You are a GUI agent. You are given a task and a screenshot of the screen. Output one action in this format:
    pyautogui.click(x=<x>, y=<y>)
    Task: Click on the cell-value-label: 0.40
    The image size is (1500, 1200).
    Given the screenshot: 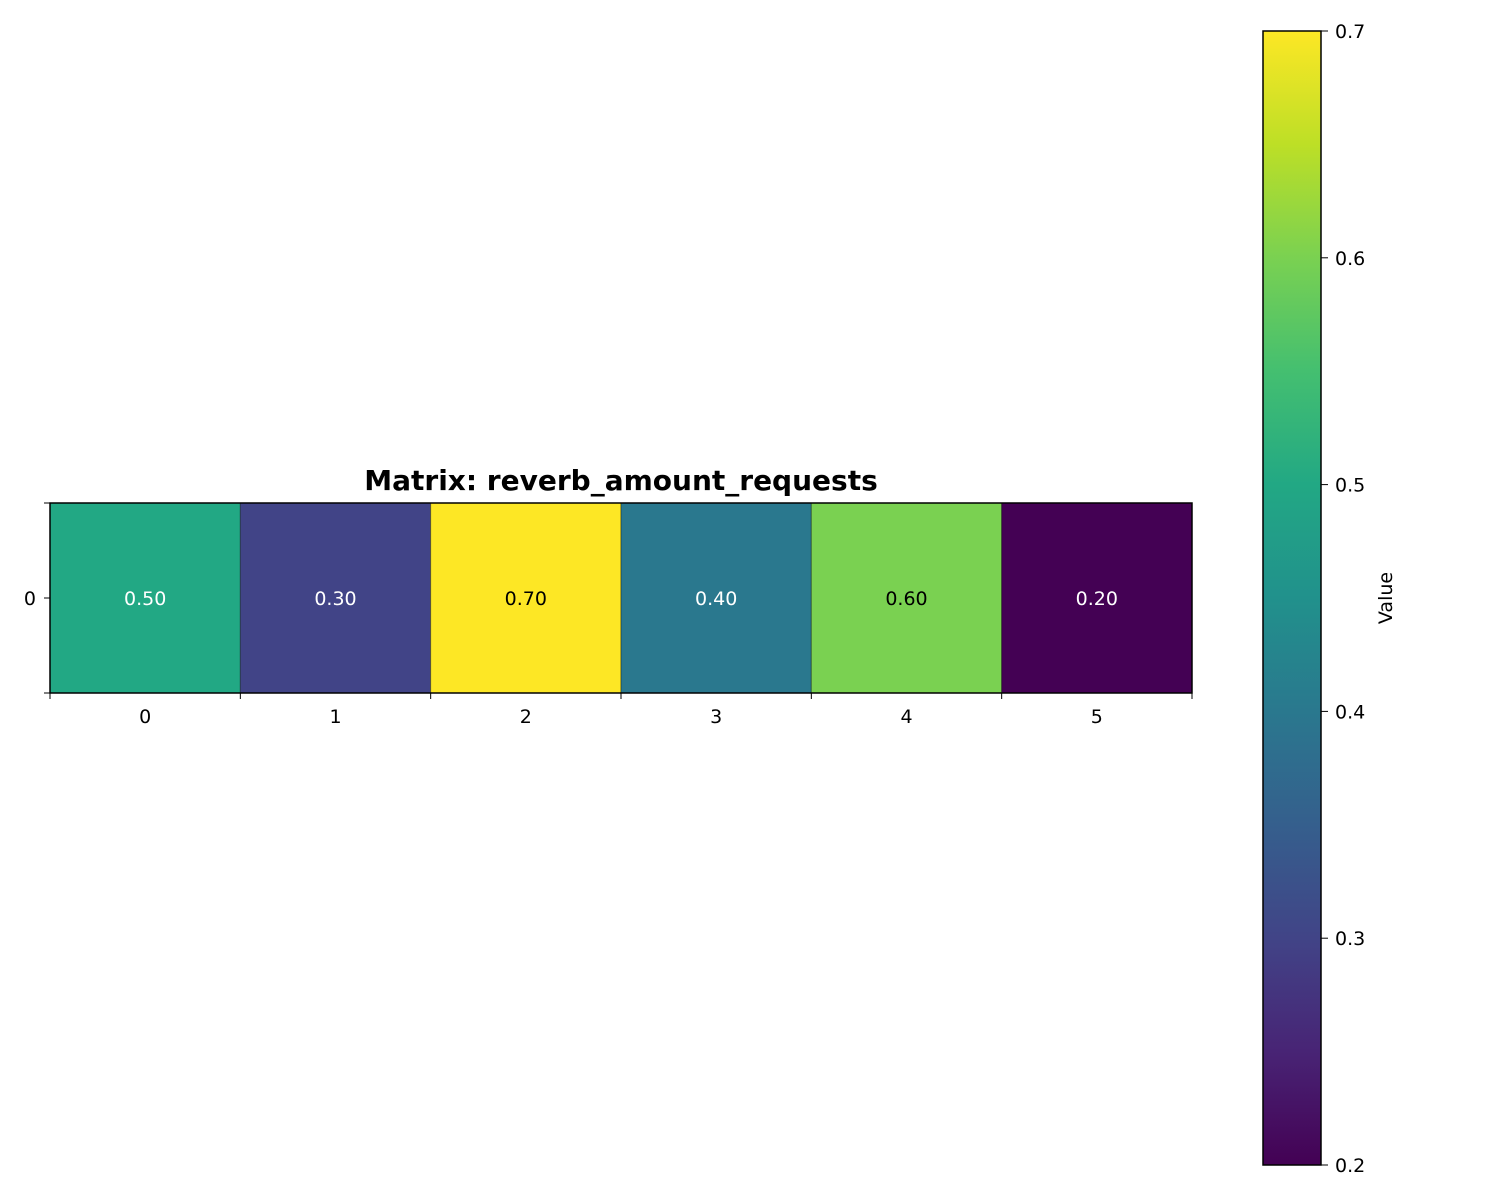 What is the action you would take?
    pyautogui.click(x=716, y=599)
    